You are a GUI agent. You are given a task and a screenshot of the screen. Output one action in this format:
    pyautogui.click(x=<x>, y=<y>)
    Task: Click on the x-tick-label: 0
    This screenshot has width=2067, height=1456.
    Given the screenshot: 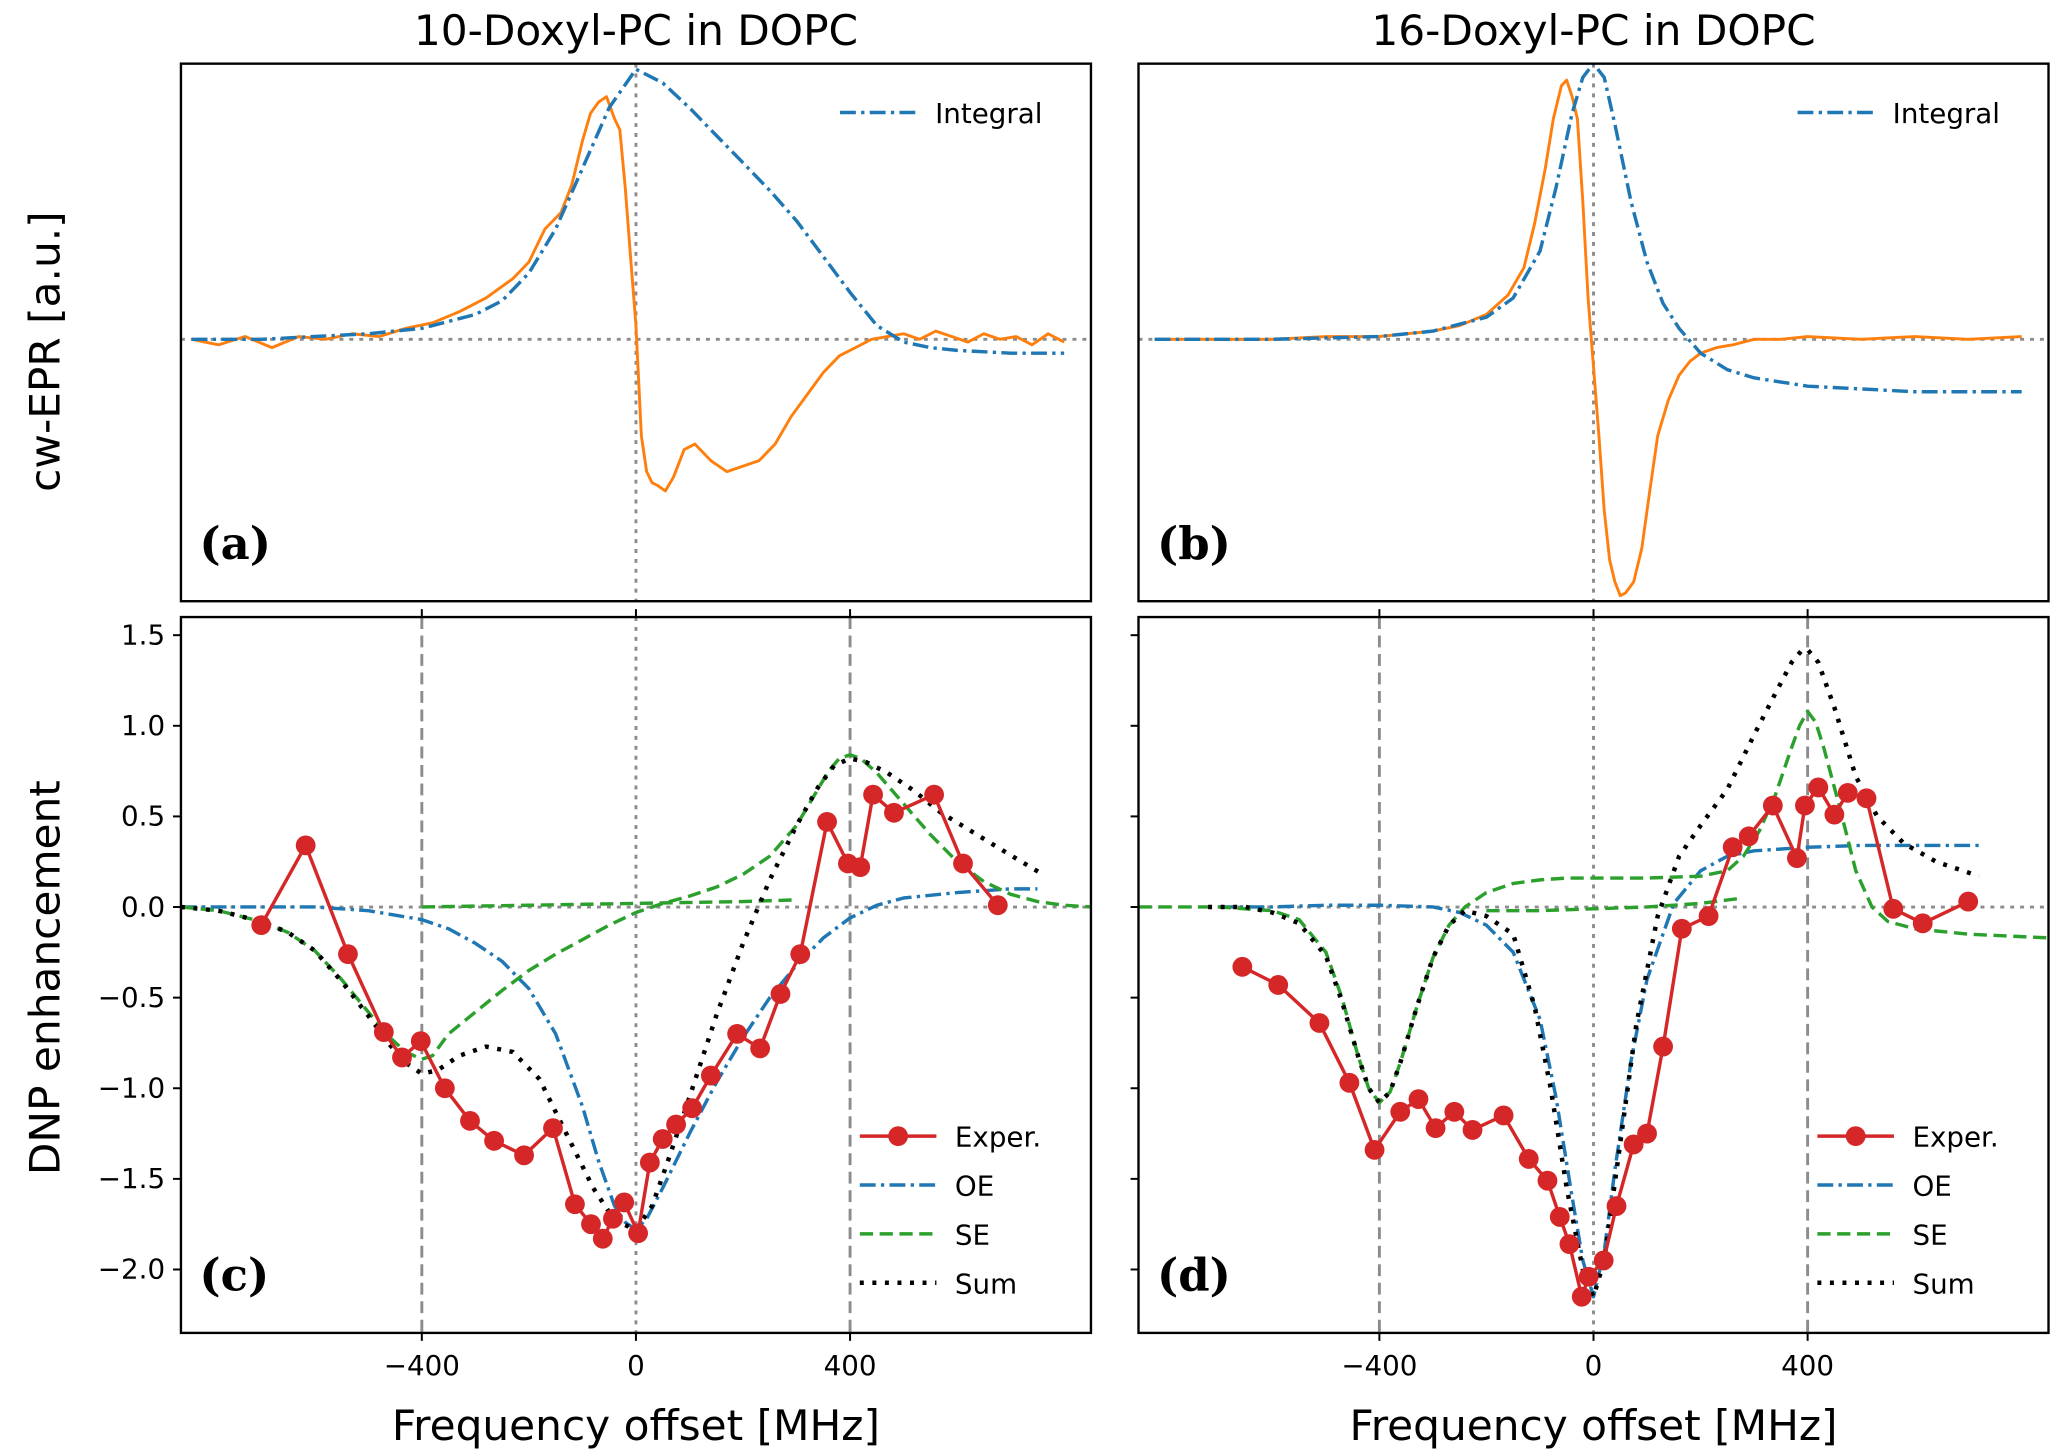 What is the action you would take?
    pyautogui.click(x=636, y=1365)
    